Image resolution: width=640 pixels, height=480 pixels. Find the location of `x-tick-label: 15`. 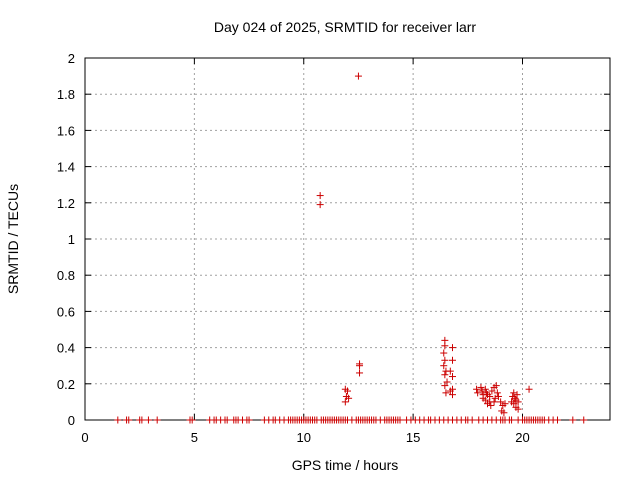

x-tick-label: 15 is located at coordinates (413, 437).